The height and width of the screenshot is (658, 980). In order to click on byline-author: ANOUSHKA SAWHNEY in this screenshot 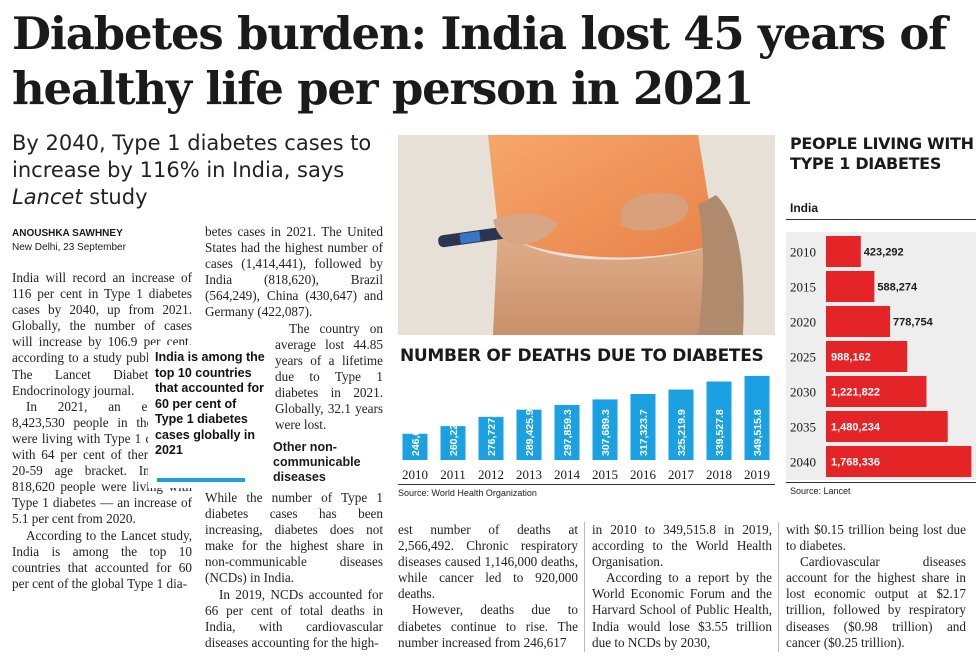, I will do `click(67, 233)`.